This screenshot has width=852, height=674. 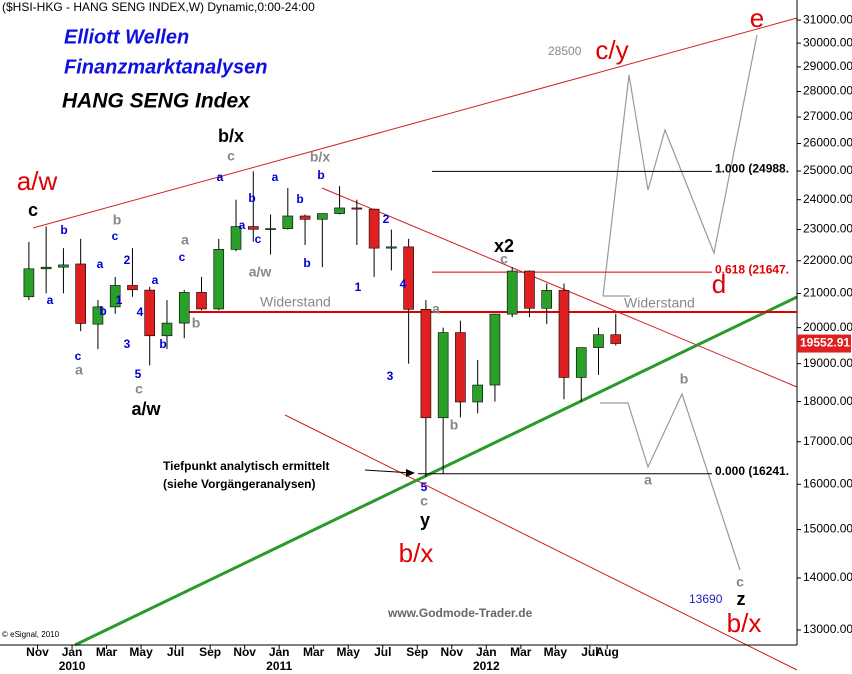 What do you see at coordinates (827, 116) in the screenshot?
I see `y-tick-label: 27000.00` at bounding box center [827, 116].